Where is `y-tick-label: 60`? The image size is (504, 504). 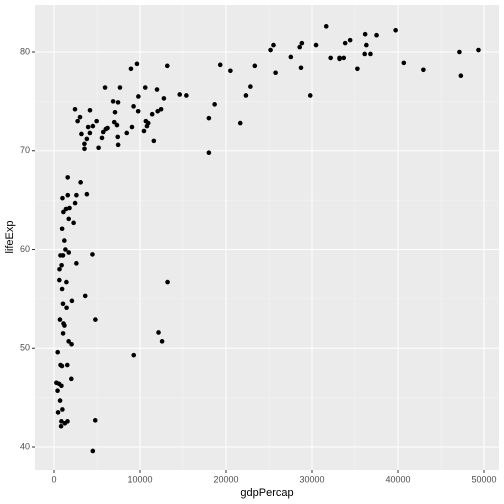
y-tick-label: 60 is located at coordinates (25, 249).